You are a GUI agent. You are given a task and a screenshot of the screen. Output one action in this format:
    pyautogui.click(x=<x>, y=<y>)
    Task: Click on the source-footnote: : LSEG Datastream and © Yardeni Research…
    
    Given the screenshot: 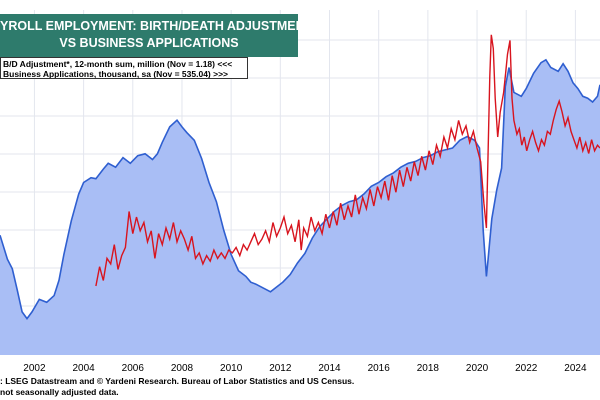 What is the action you would take?
    pyautogui.click(x=177, y=387)
    